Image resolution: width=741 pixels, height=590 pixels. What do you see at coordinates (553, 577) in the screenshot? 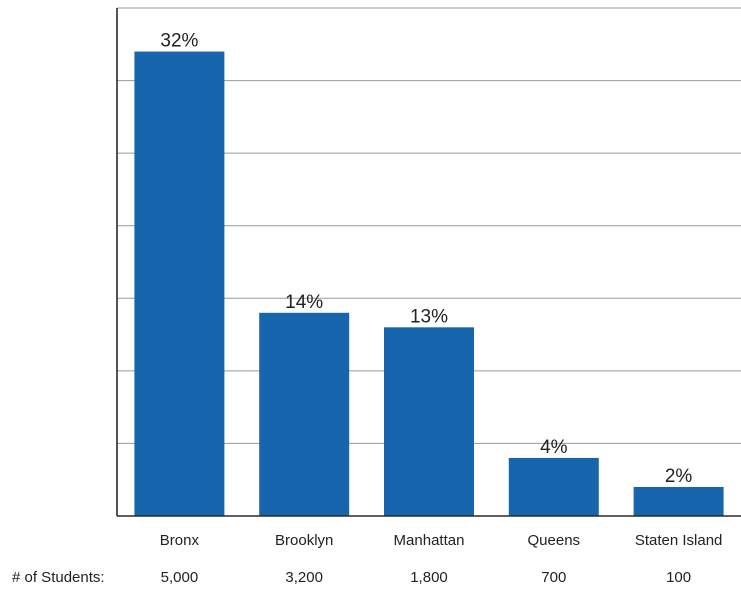
I see `student-count: 700` at bounding box center [553, 577].